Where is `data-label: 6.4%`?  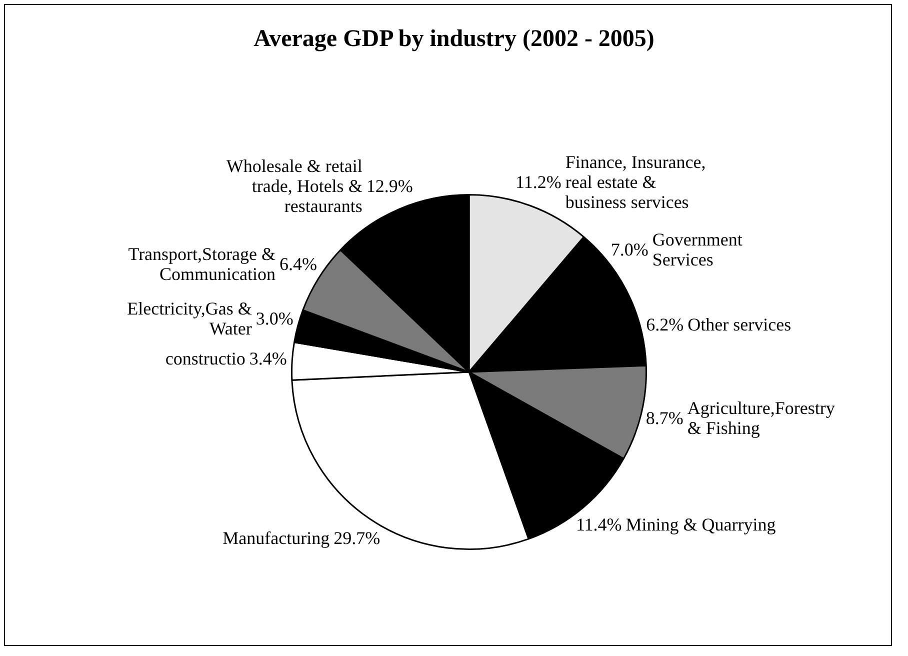 data-label: 6.4% is located at coordinates (299, 264).